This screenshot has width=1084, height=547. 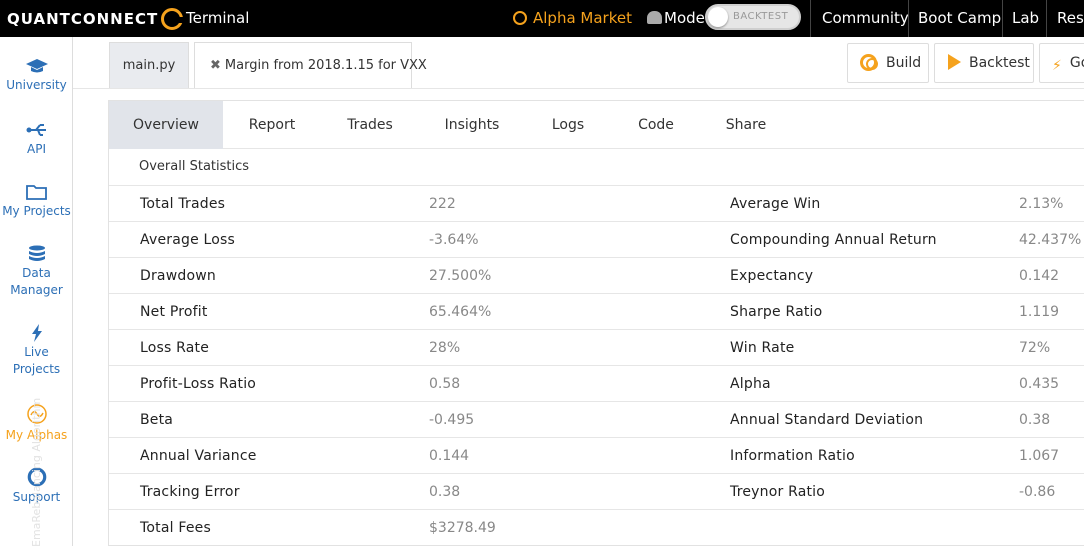 I want to click on sidebar-item-label: API, so click(x=36, y=149).